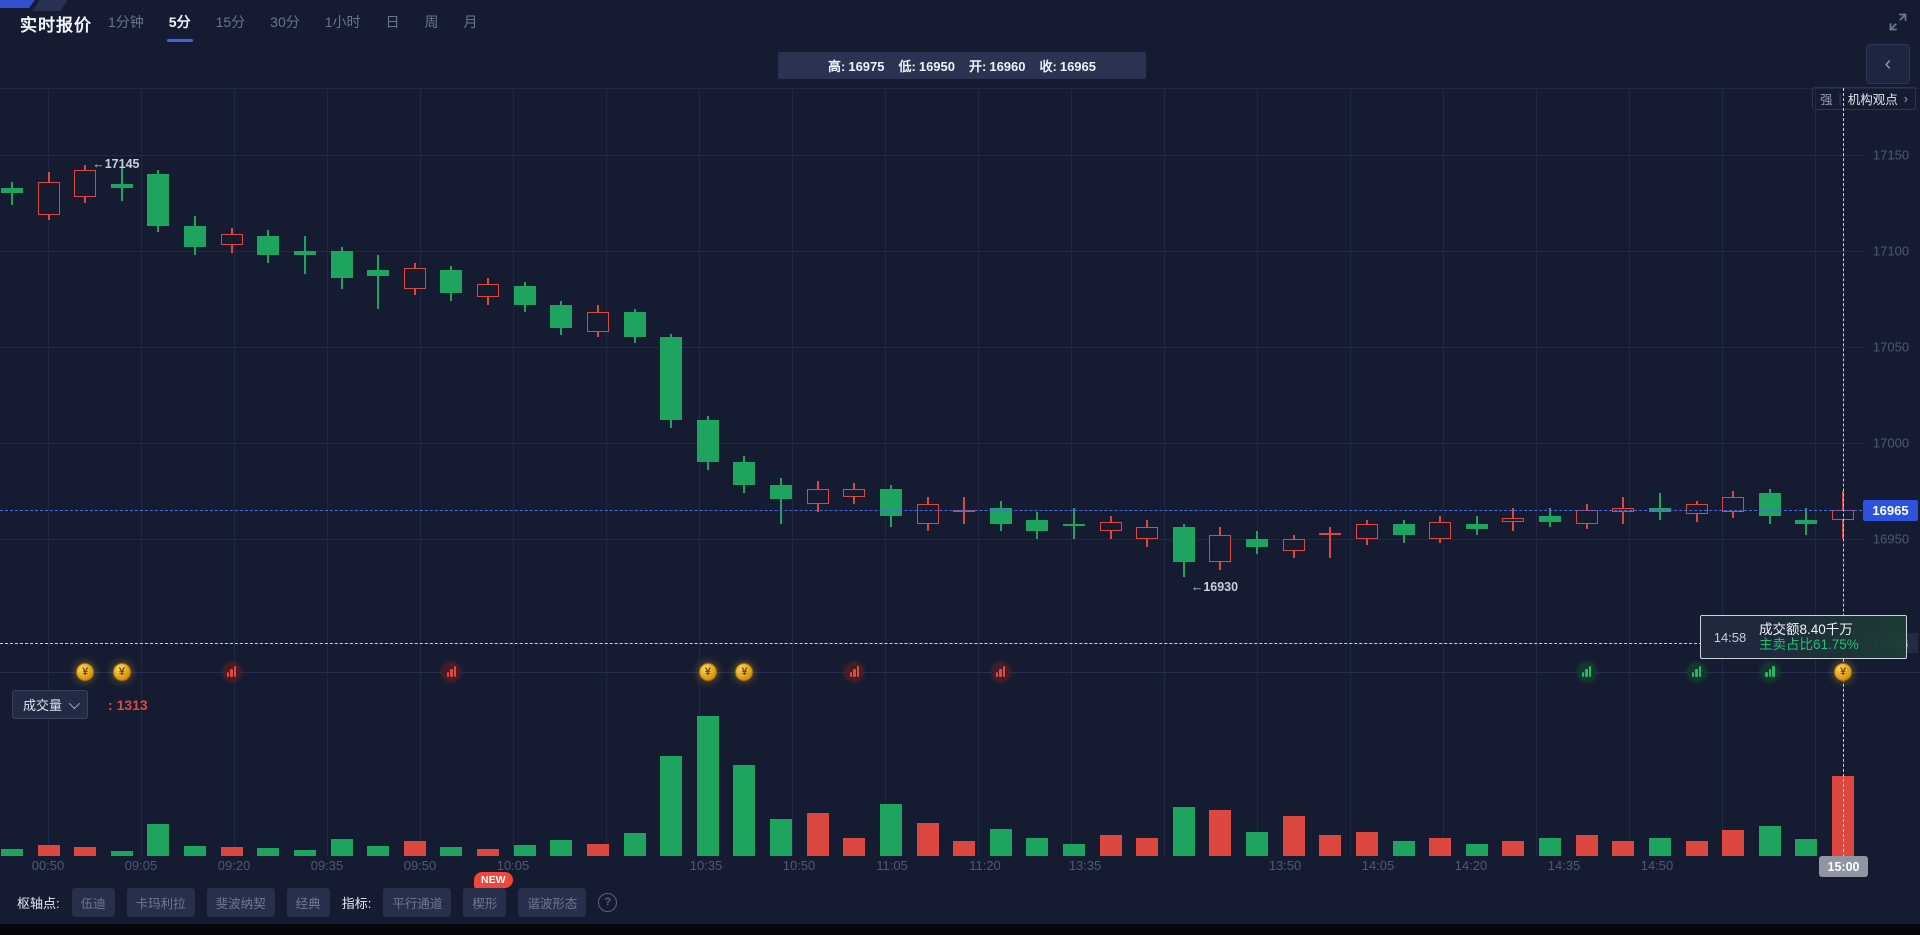 The height and width of the screenshot is (935, 1920). Describe the element at coordinates (931, 510) in the screenshot. I see `last-price-dashed-line` at that location.